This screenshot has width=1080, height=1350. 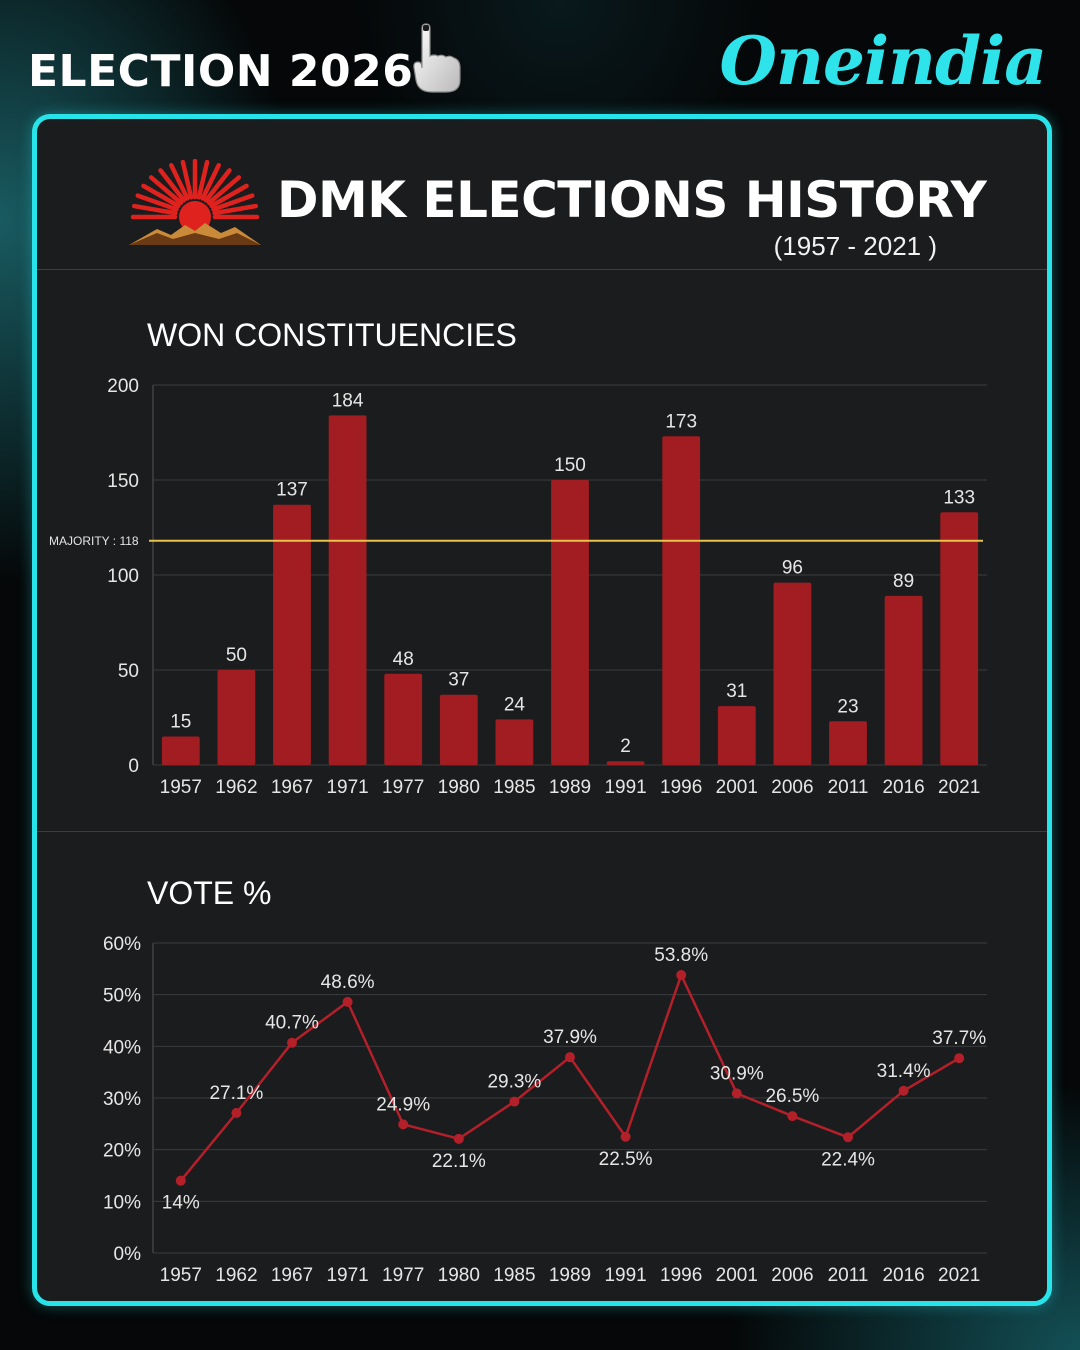 I want to click on majority-label: MAJORITY : 118, so click(x=94, y=541).